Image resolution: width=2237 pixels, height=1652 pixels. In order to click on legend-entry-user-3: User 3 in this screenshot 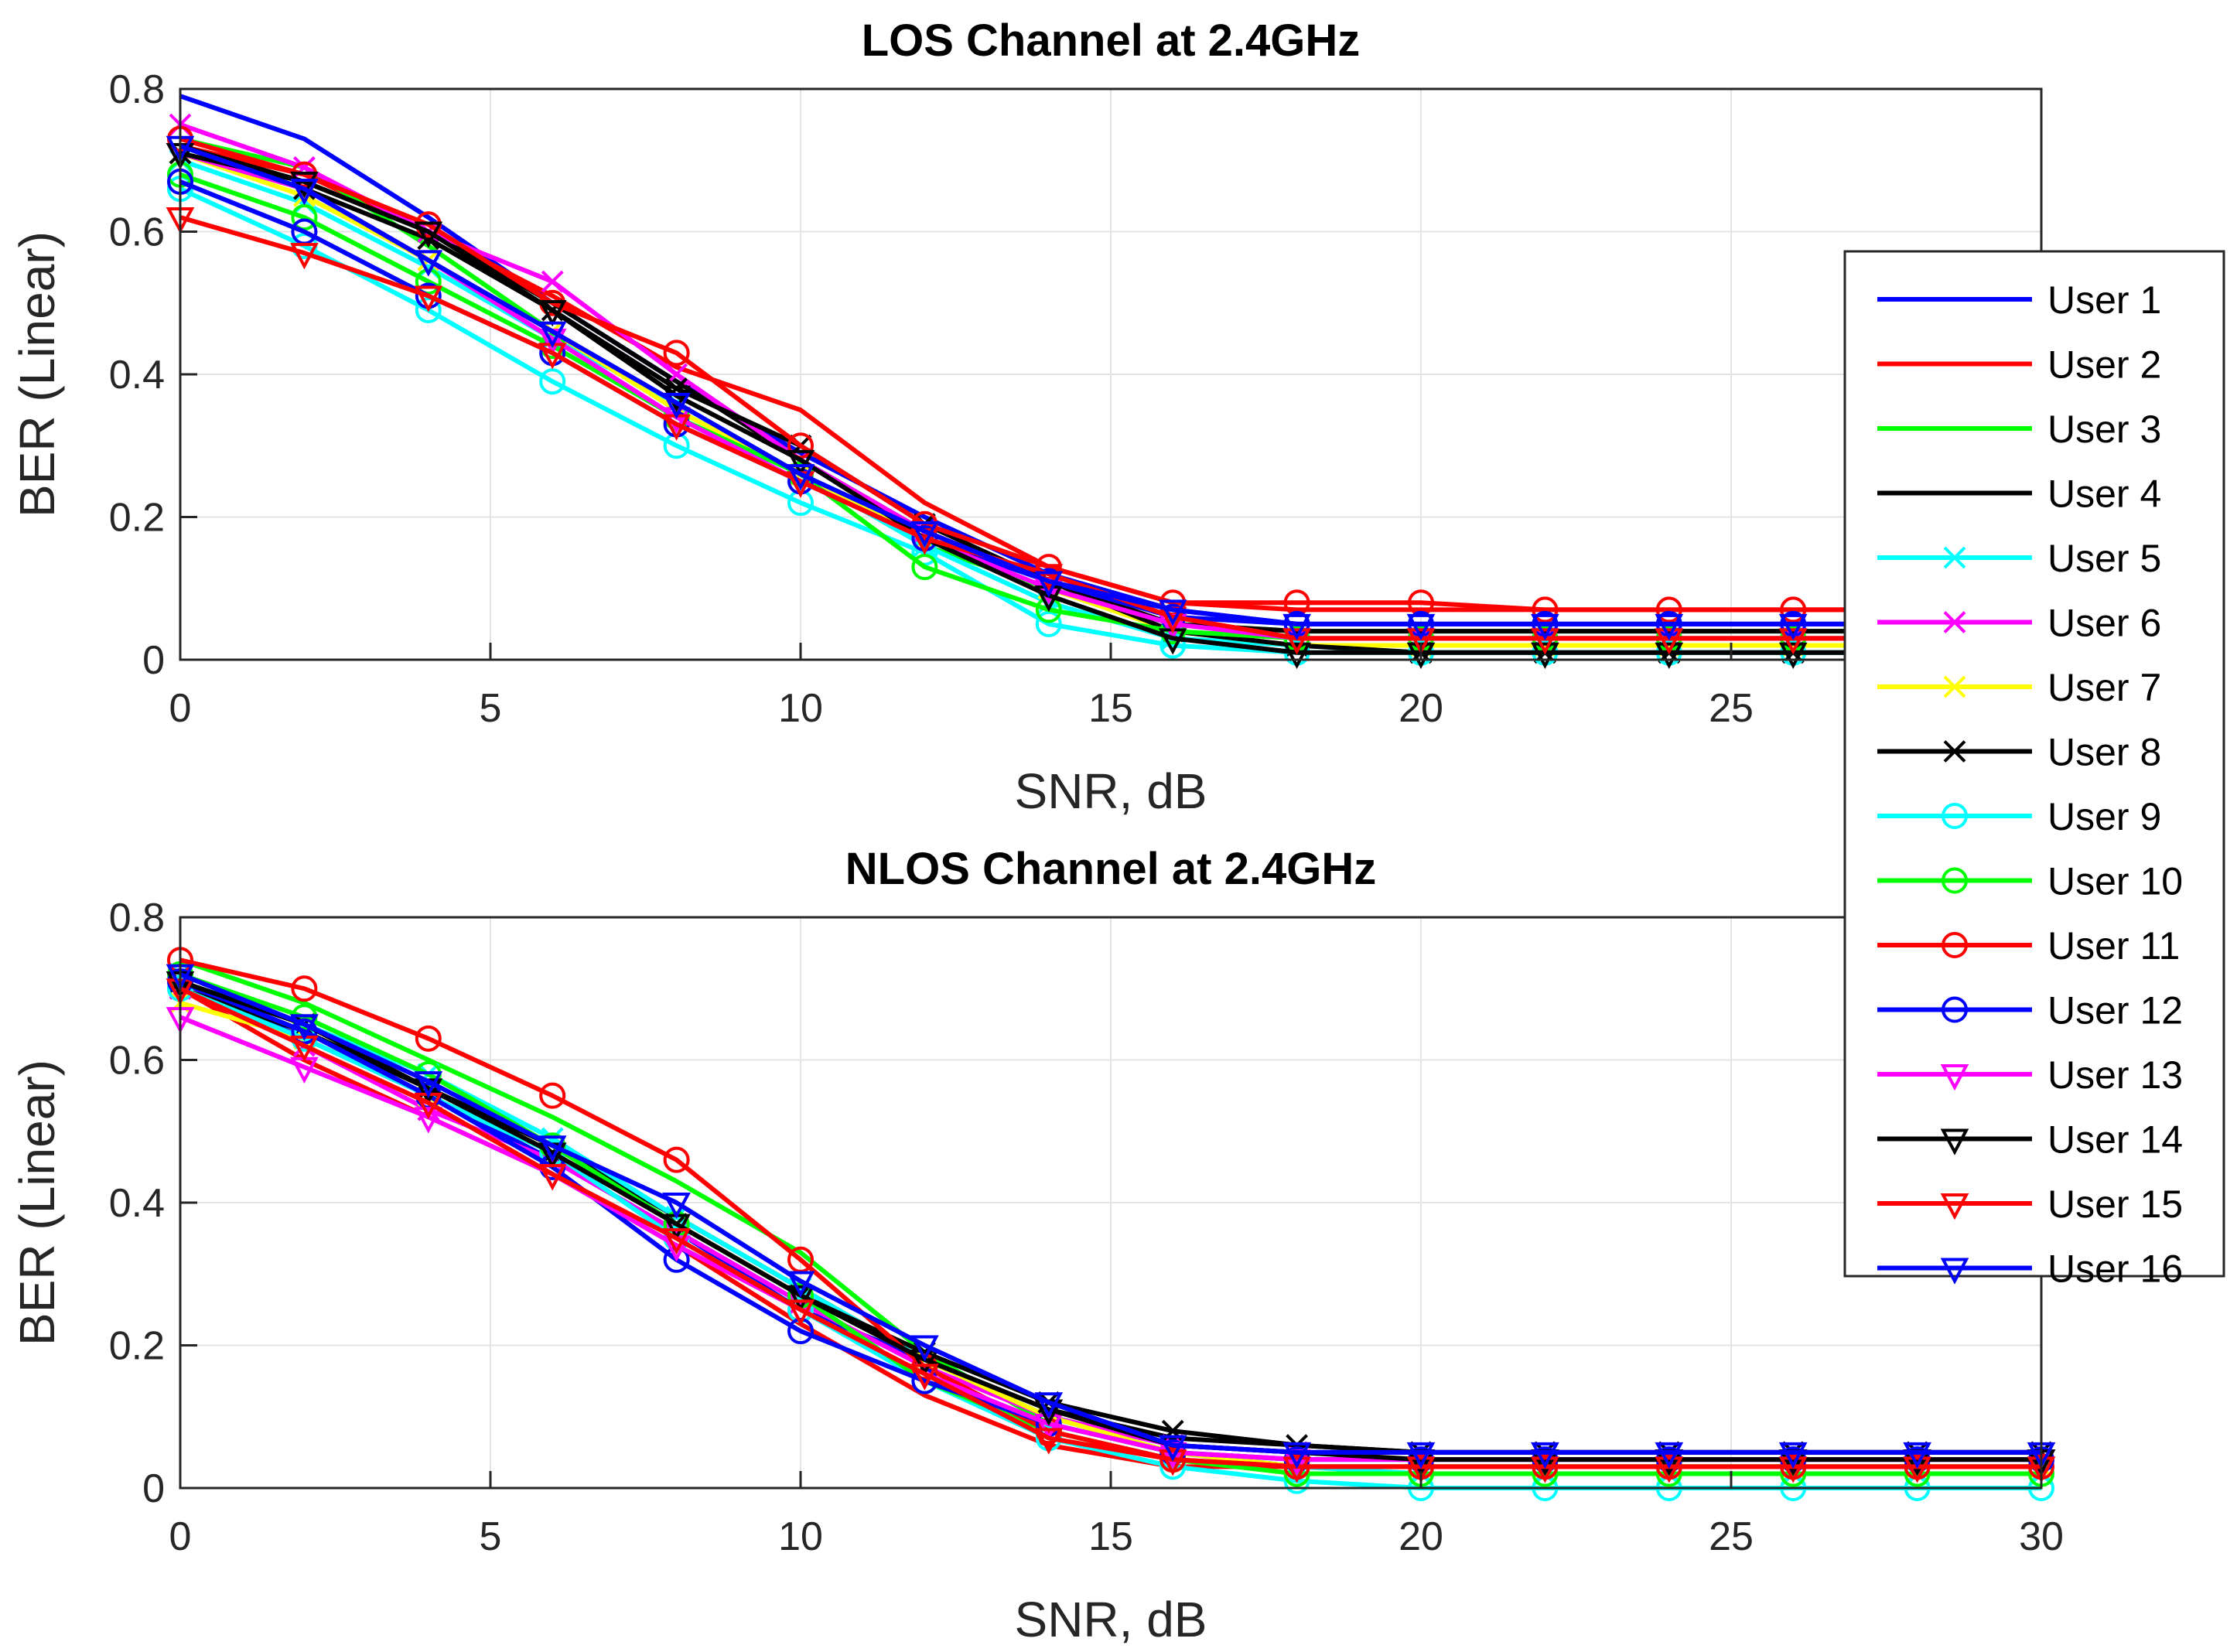, I will do `click(2019, 429)`.